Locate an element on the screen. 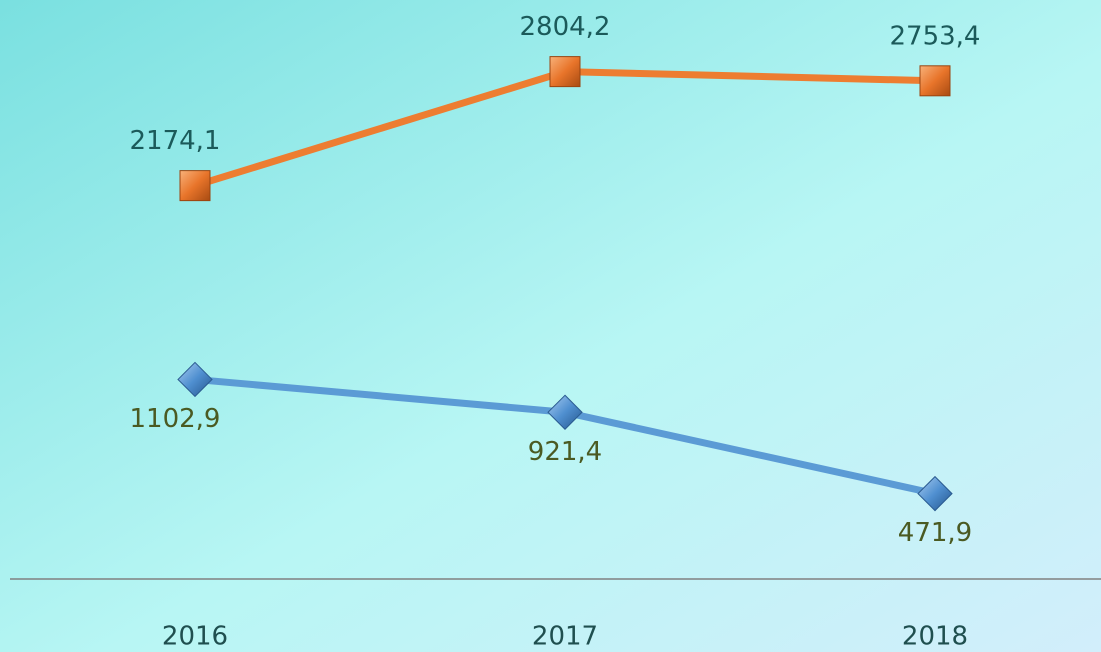 The width and height of the screenshot is (1101, 652). x-tick-label: 2017 is located at coordinates (565, 637).